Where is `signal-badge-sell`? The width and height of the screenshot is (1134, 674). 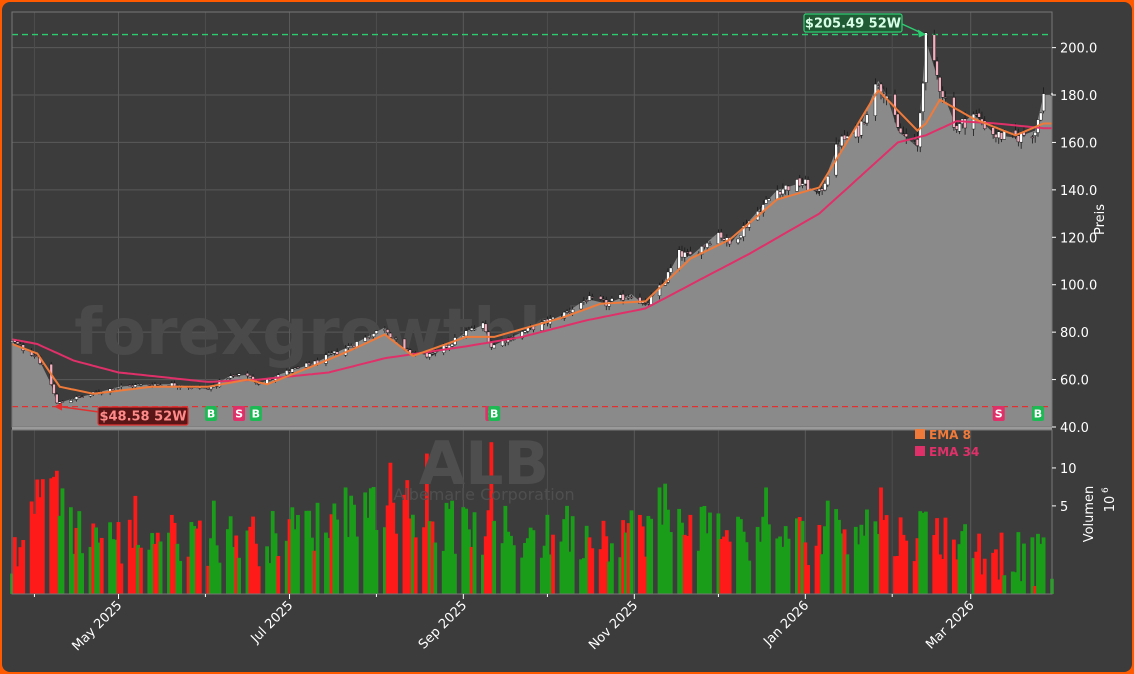 signal-badge-sell is located at coordinates (239, 413).